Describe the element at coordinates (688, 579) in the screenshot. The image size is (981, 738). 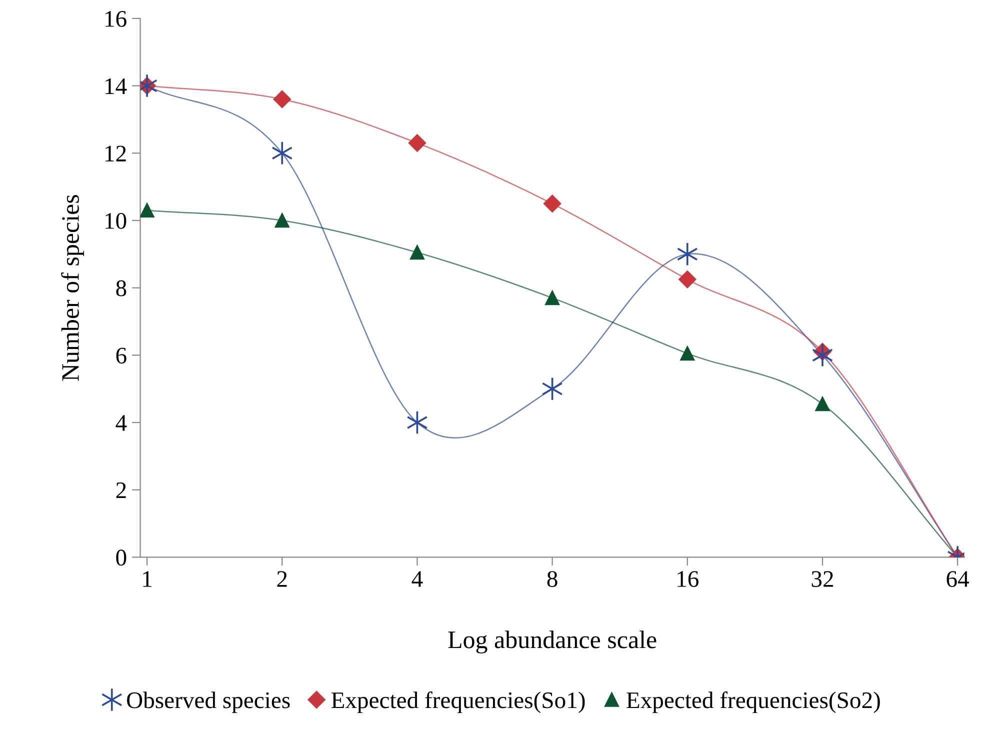
I see `x-tick-label: 16` at that location.